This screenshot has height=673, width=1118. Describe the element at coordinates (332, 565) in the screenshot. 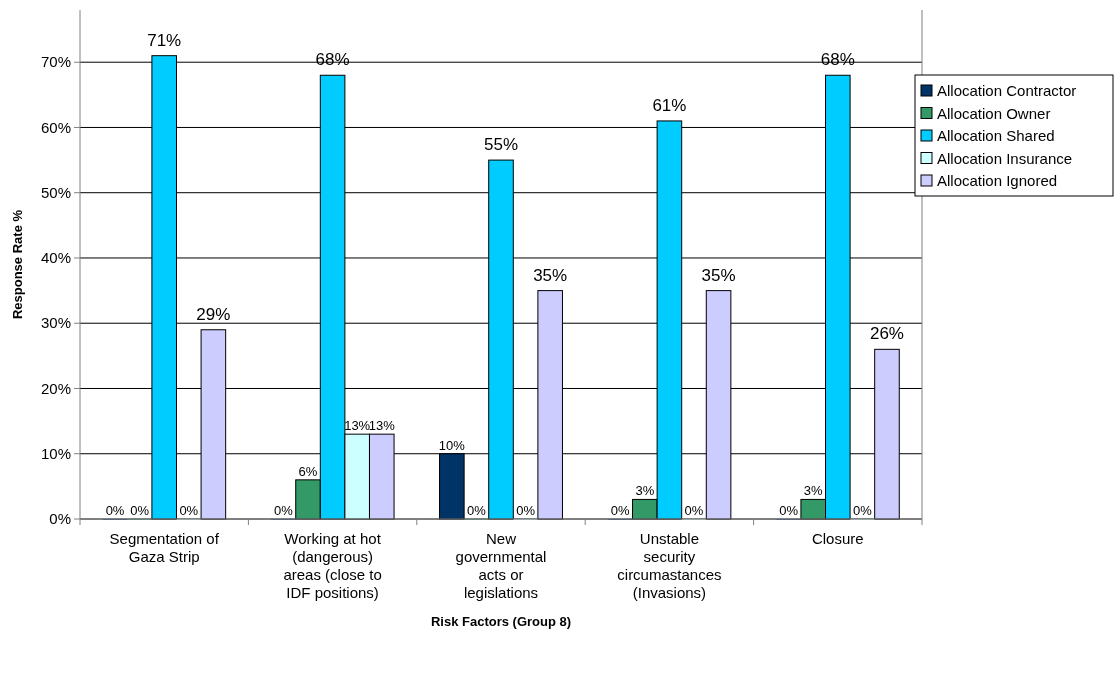

I see `x-tick-label: Working at hot (dangerous) areas (close to IDF positions)` at that location.